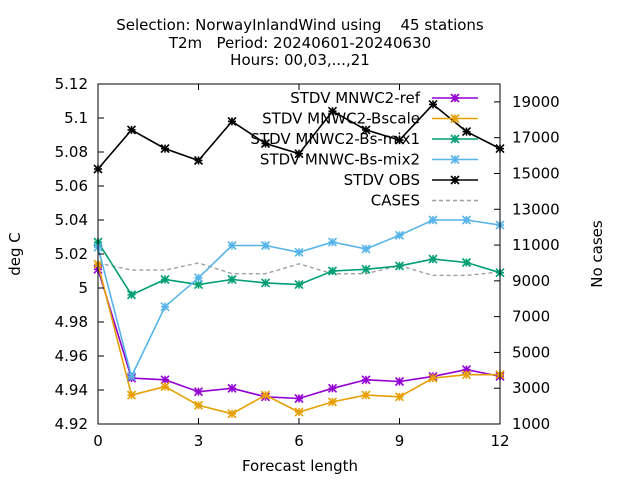  I want to click on y-tick-label: 4.92, so click(71, 424).